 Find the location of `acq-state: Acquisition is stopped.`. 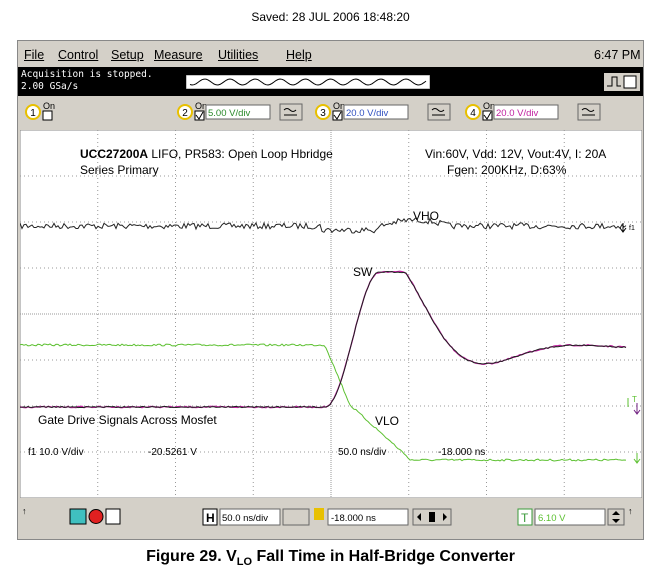

acq-state: Acquisition is stopped. is located at coordinates (87, 74).